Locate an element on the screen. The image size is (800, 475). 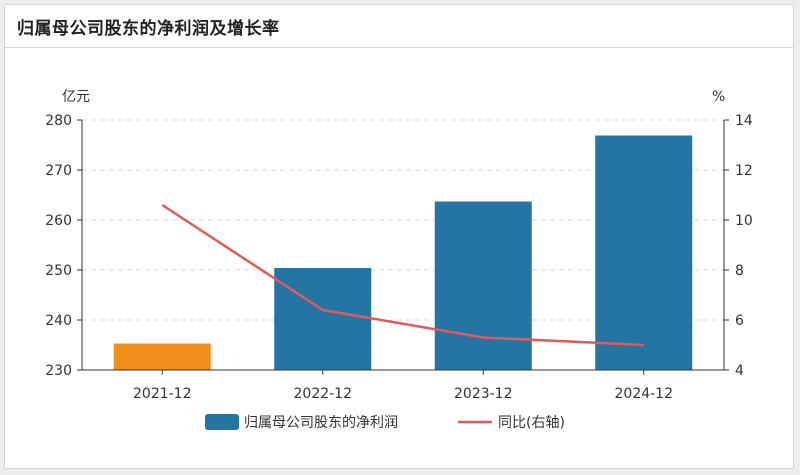
right-tick-label: 8 is located at coordinates (739, 271).